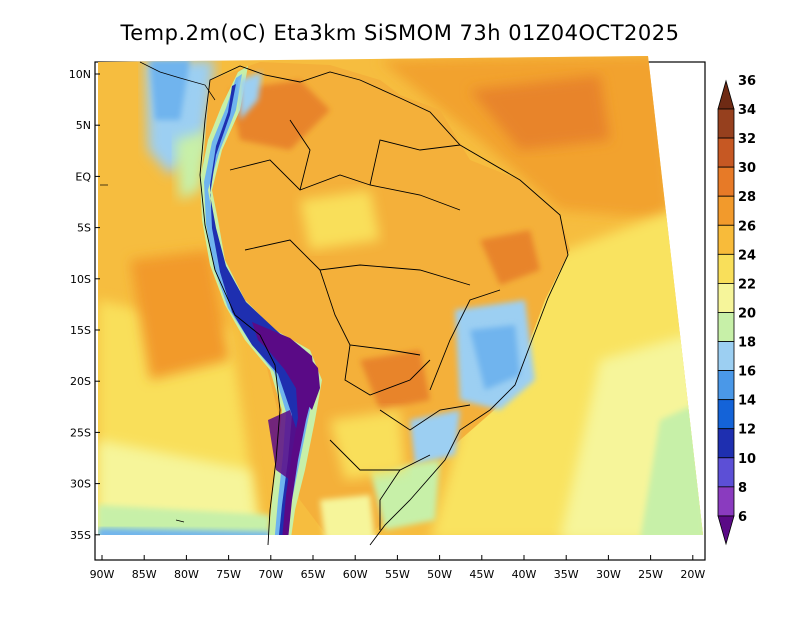  What do you see at coordinates (84, 305) in the screenshot?
I see `latitude-axis: 10N 5N EQ 5S 10S 15S 20S 25S 30S 35S` at bounding box center [84, 305].